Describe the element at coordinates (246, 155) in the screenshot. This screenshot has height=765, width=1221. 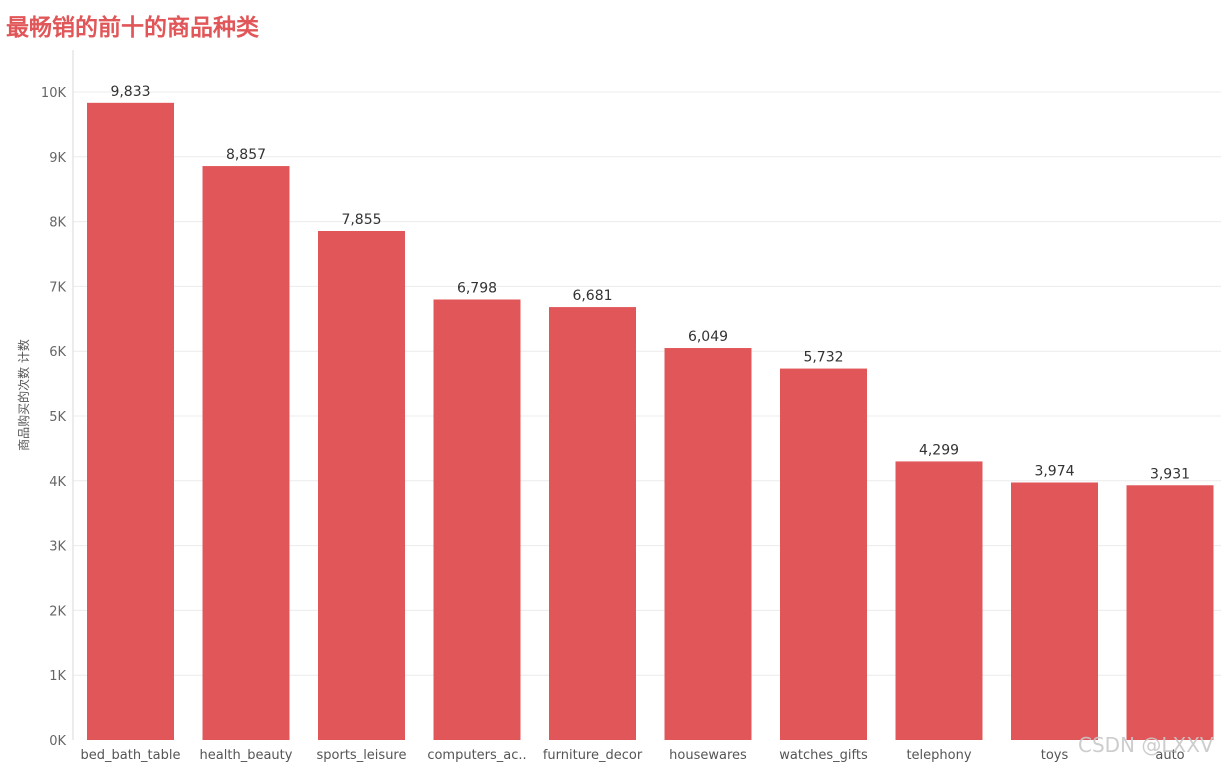
I see `data-label: 8,857` at that location.